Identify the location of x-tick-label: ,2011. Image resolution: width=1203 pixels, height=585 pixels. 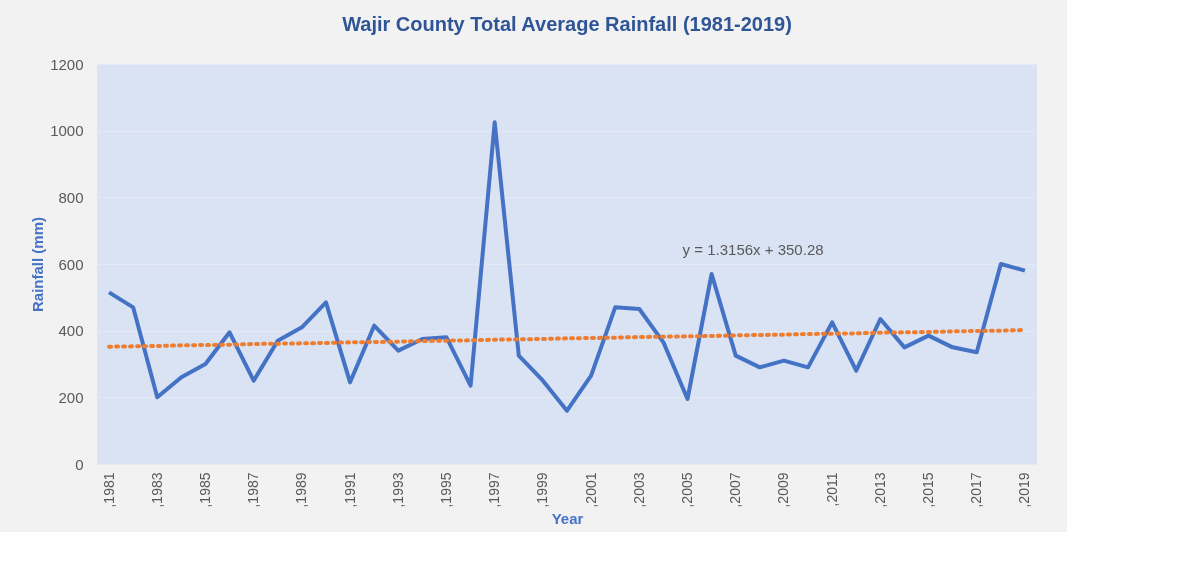
(831, 489).